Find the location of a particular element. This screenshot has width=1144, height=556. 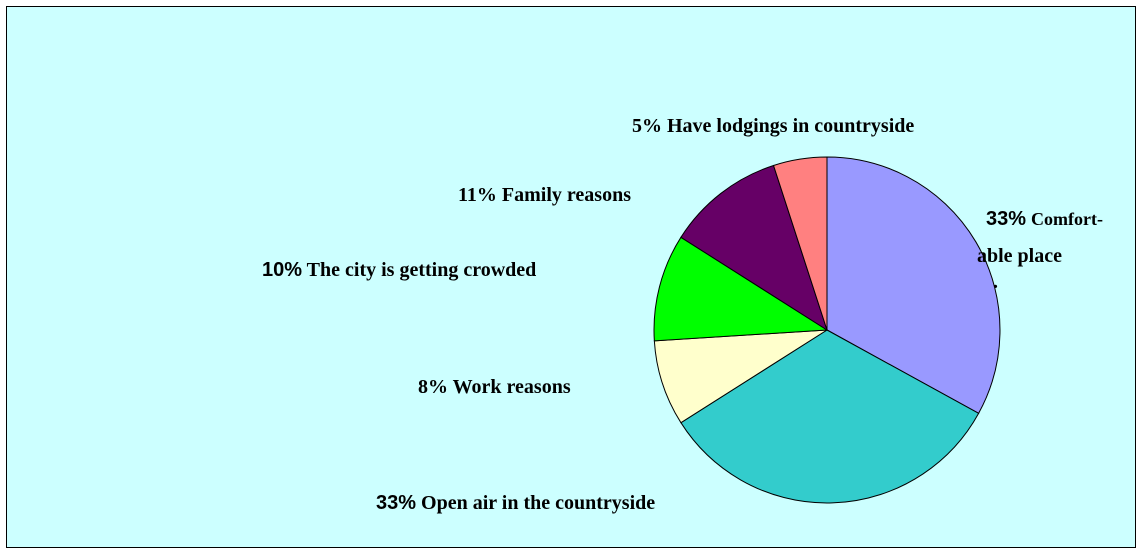

label-family-text: Family reasons is located at coordinates (566, 195).